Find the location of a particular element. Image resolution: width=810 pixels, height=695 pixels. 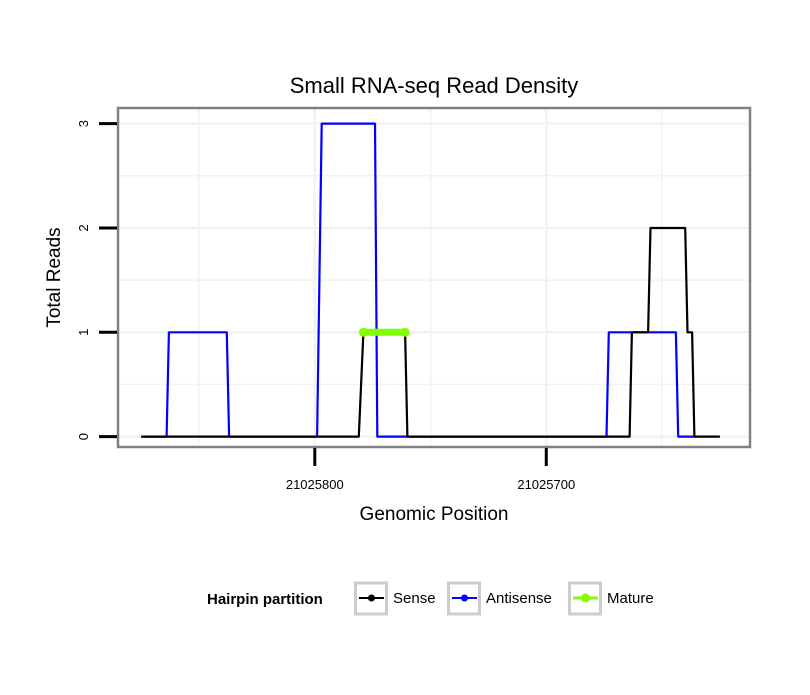

y-tick-label-1: 1 is located at coordinates (83, 332).